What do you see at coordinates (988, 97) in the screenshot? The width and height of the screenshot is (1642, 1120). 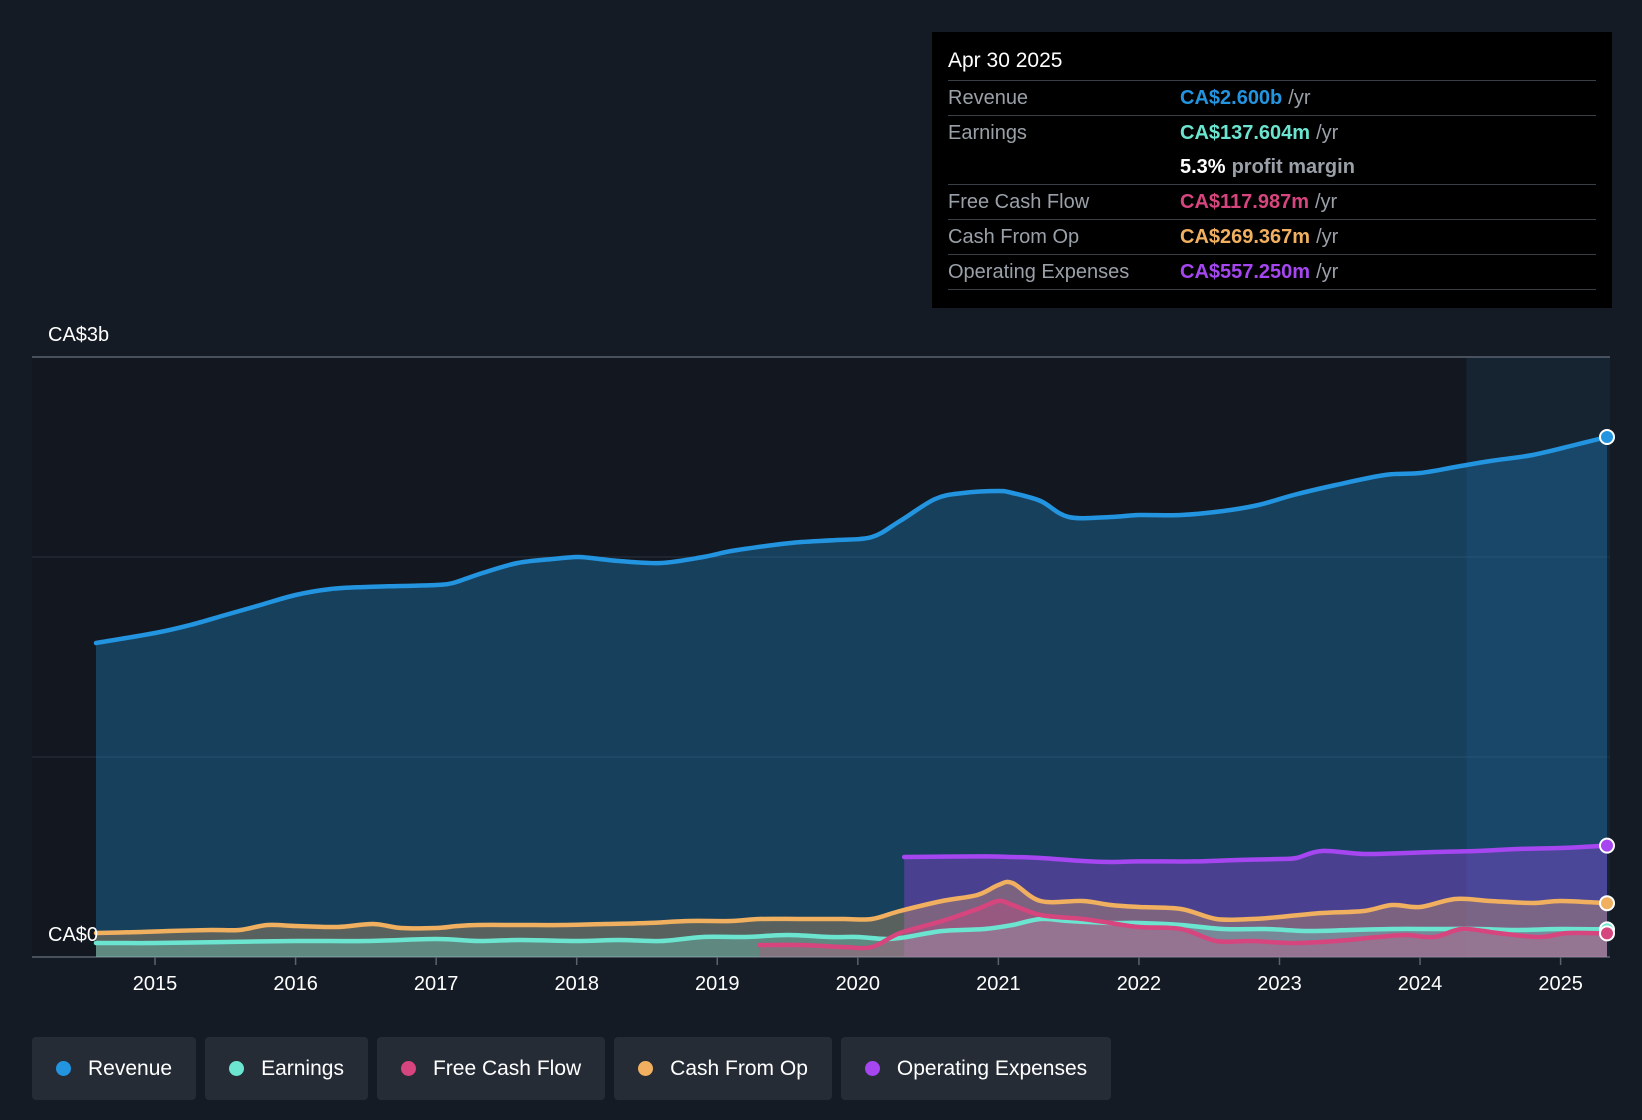 I see `tooltip-label-revenue: Revenue` at bounding box center [988, 97].